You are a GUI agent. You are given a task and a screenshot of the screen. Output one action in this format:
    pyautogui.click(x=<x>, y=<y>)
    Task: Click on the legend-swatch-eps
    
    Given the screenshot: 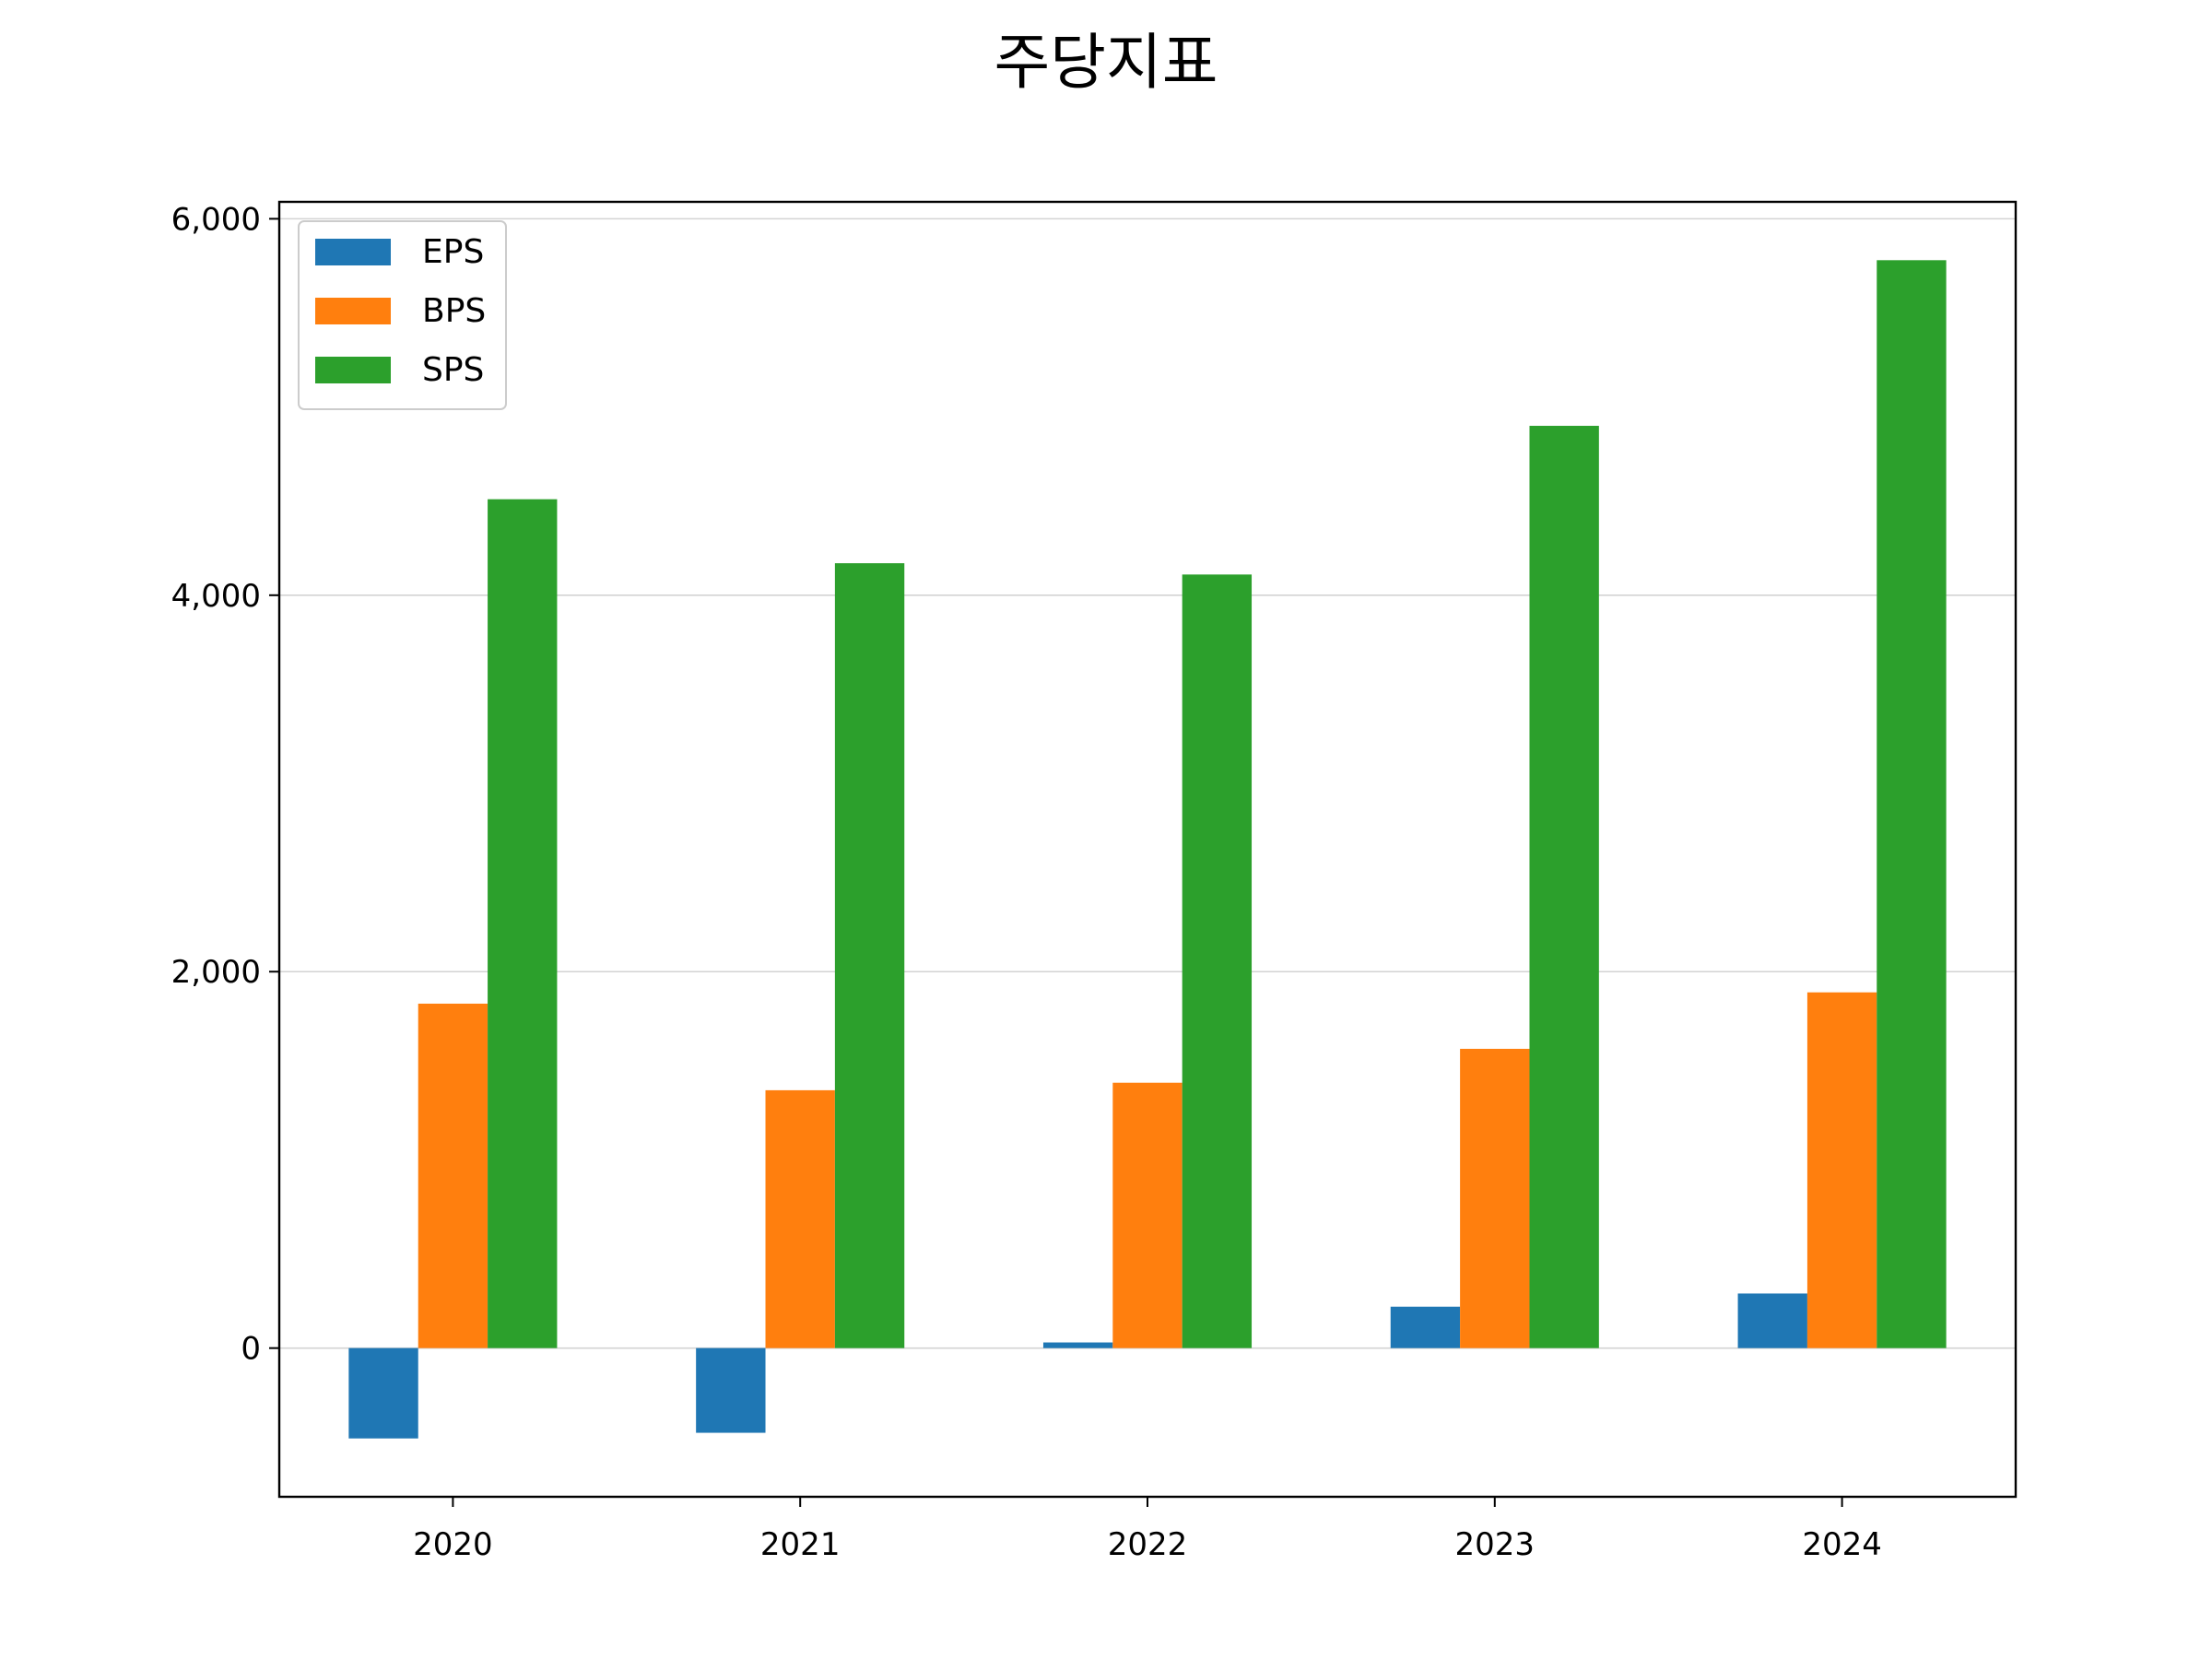 What is the action you would take?
    pyautogui.click(x=353, y=252)
    